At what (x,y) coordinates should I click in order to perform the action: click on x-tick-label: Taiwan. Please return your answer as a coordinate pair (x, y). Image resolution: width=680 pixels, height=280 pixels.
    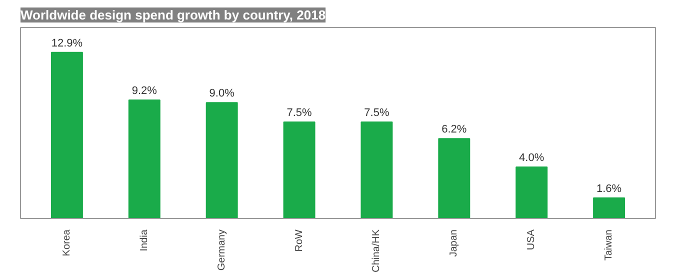
    Looking at the image, I should click on (609, 245).